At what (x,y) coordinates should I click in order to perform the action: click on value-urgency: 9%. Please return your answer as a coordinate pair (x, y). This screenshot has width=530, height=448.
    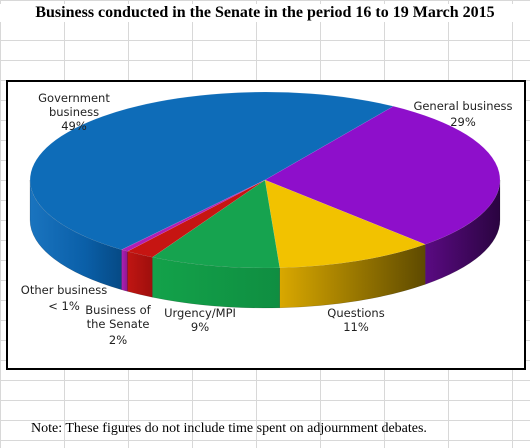
    Looking at the image, I should click on (200, 327).